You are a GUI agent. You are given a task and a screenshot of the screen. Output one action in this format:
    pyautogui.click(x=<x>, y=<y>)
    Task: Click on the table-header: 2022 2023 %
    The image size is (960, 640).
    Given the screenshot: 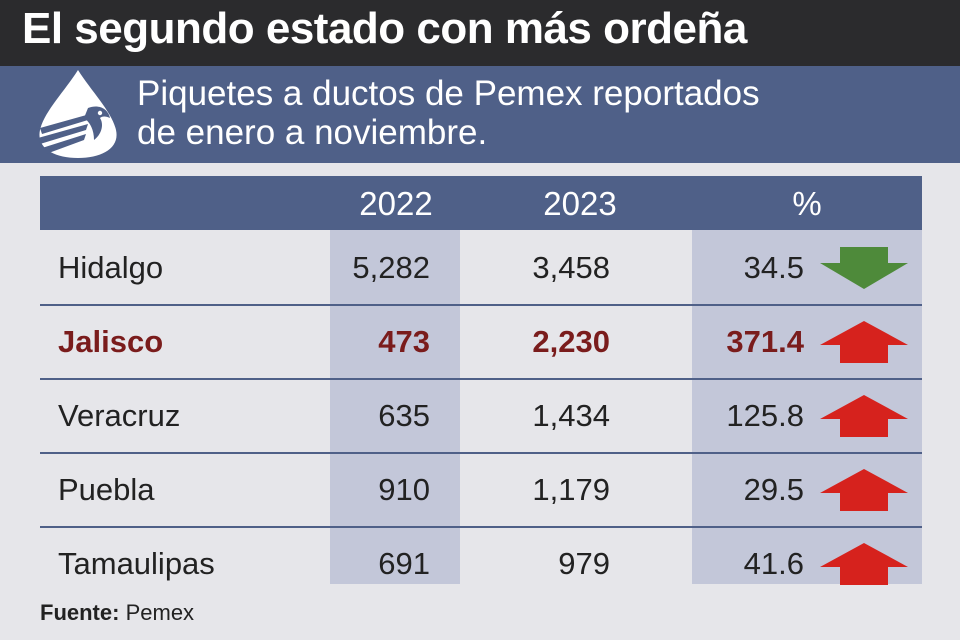 What is the action you would take?
    pyautogui.click(x=481, y=203)
    